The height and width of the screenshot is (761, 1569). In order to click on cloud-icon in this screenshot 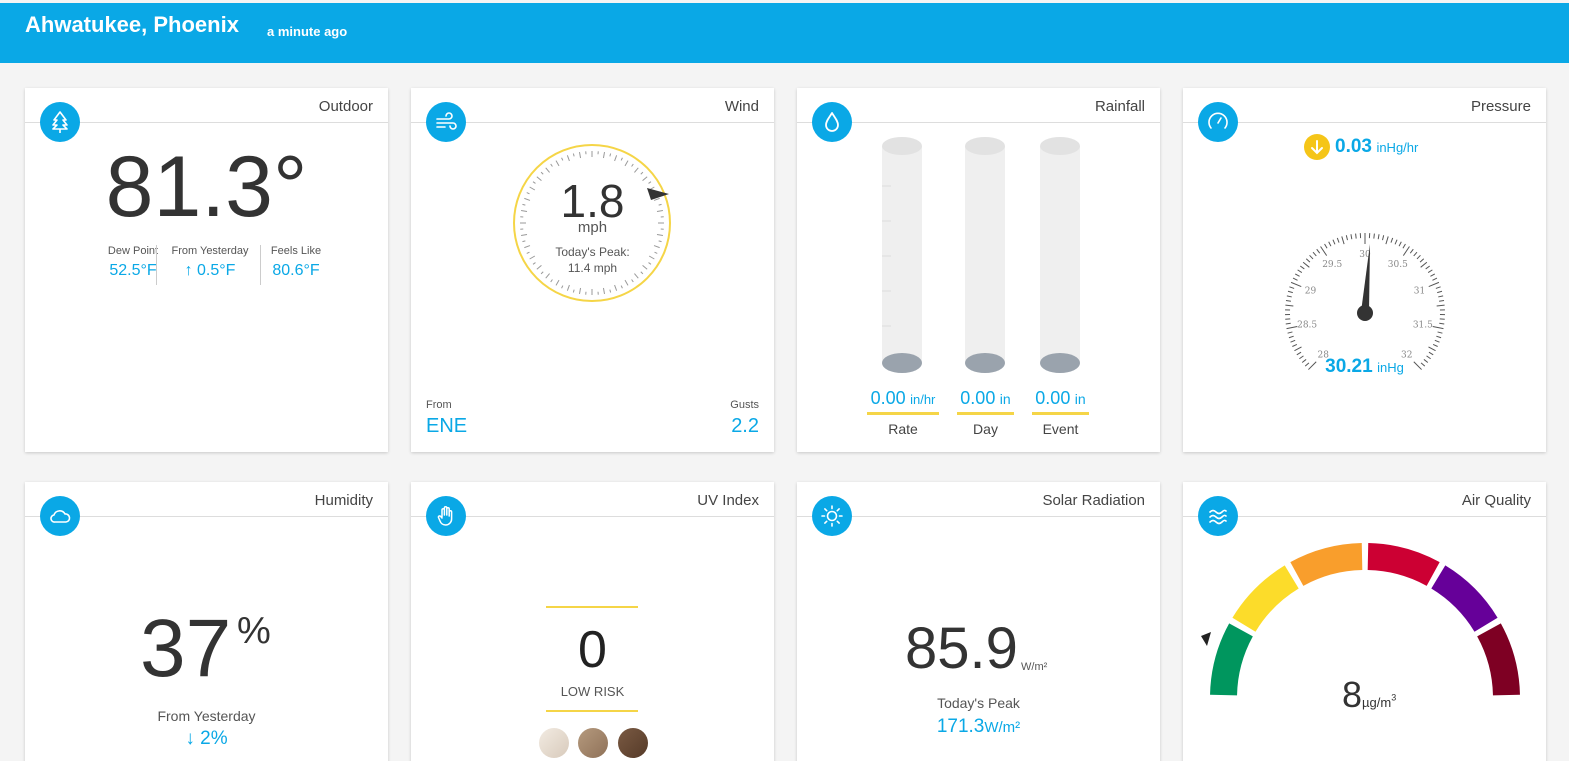, I will do `click(60, 516)`.